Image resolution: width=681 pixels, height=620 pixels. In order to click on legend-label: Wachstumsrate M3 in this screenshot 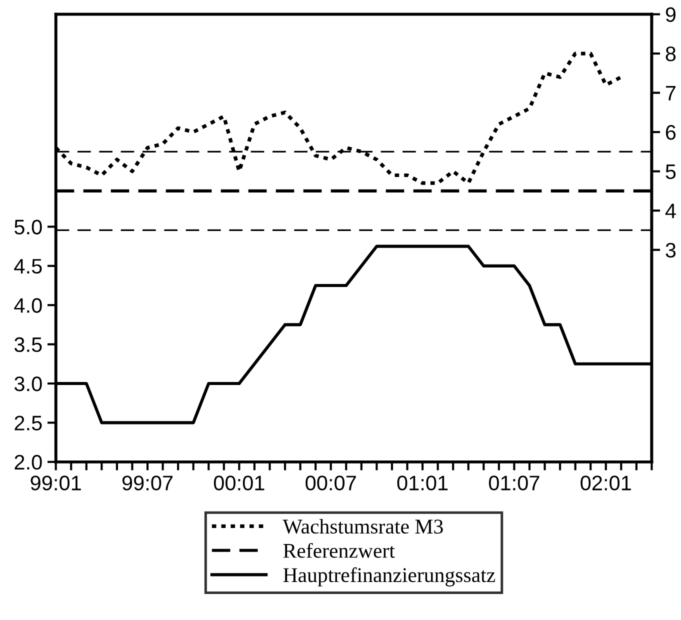, I will do `click(362, 526)`.